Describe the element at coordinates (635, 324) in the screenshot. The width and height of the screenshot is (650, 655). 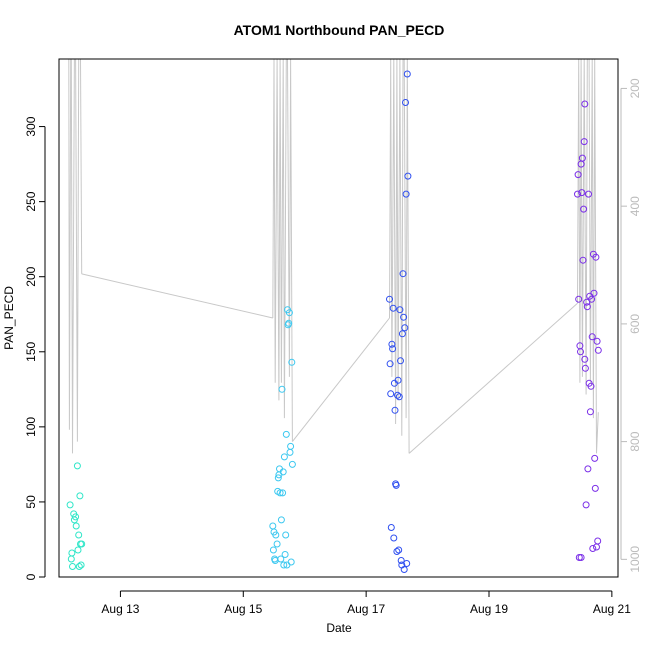
I see `secondary-y-tick-label: 600` at that location.